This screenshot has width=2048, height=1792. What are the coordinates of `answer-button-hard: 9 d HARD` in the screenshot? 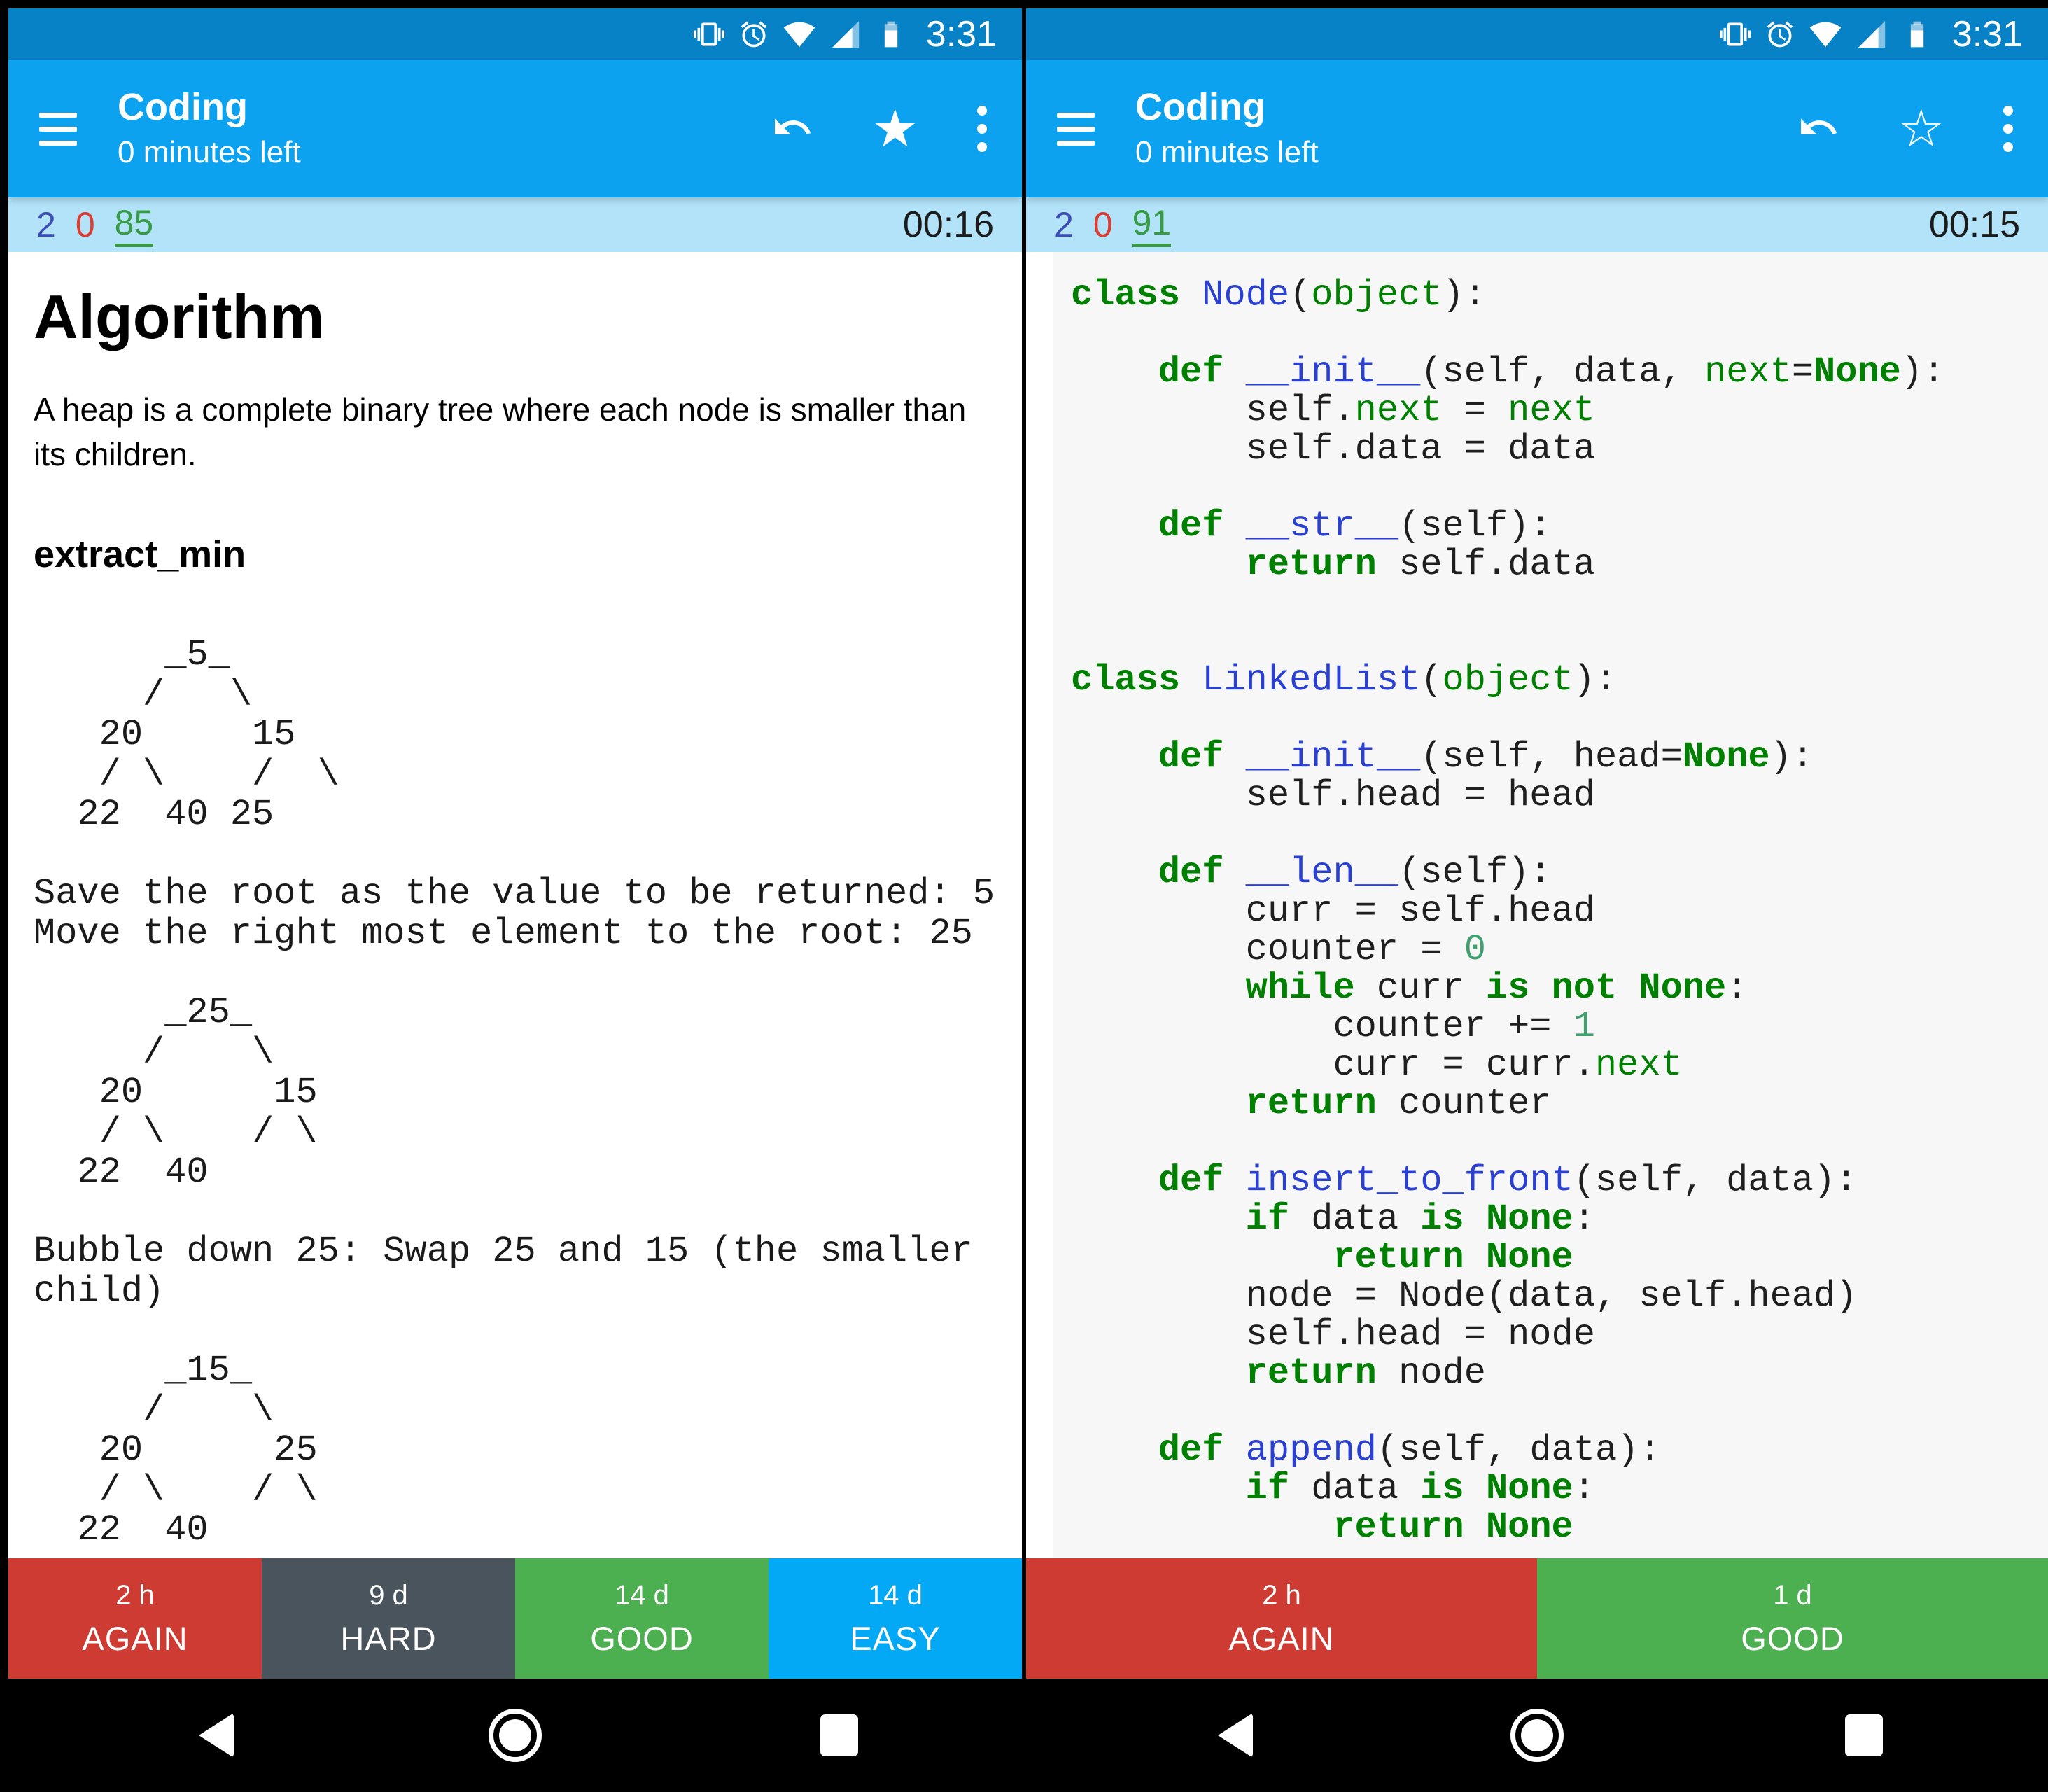 It's located at (389, 1618).